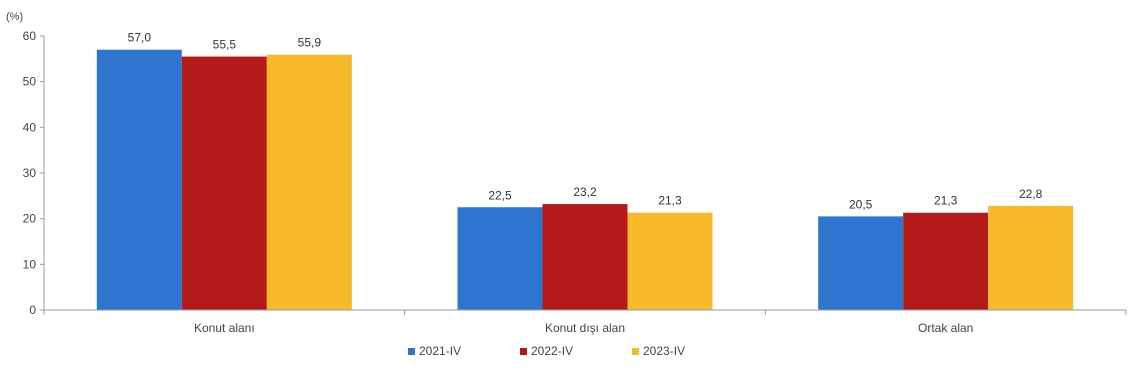 The height and width of the screenshot is (385, 1132). What do you see at coordinates (225, 45) in the screenshot?
I see `data-label: 55,5` at bounding box center [225, 45].